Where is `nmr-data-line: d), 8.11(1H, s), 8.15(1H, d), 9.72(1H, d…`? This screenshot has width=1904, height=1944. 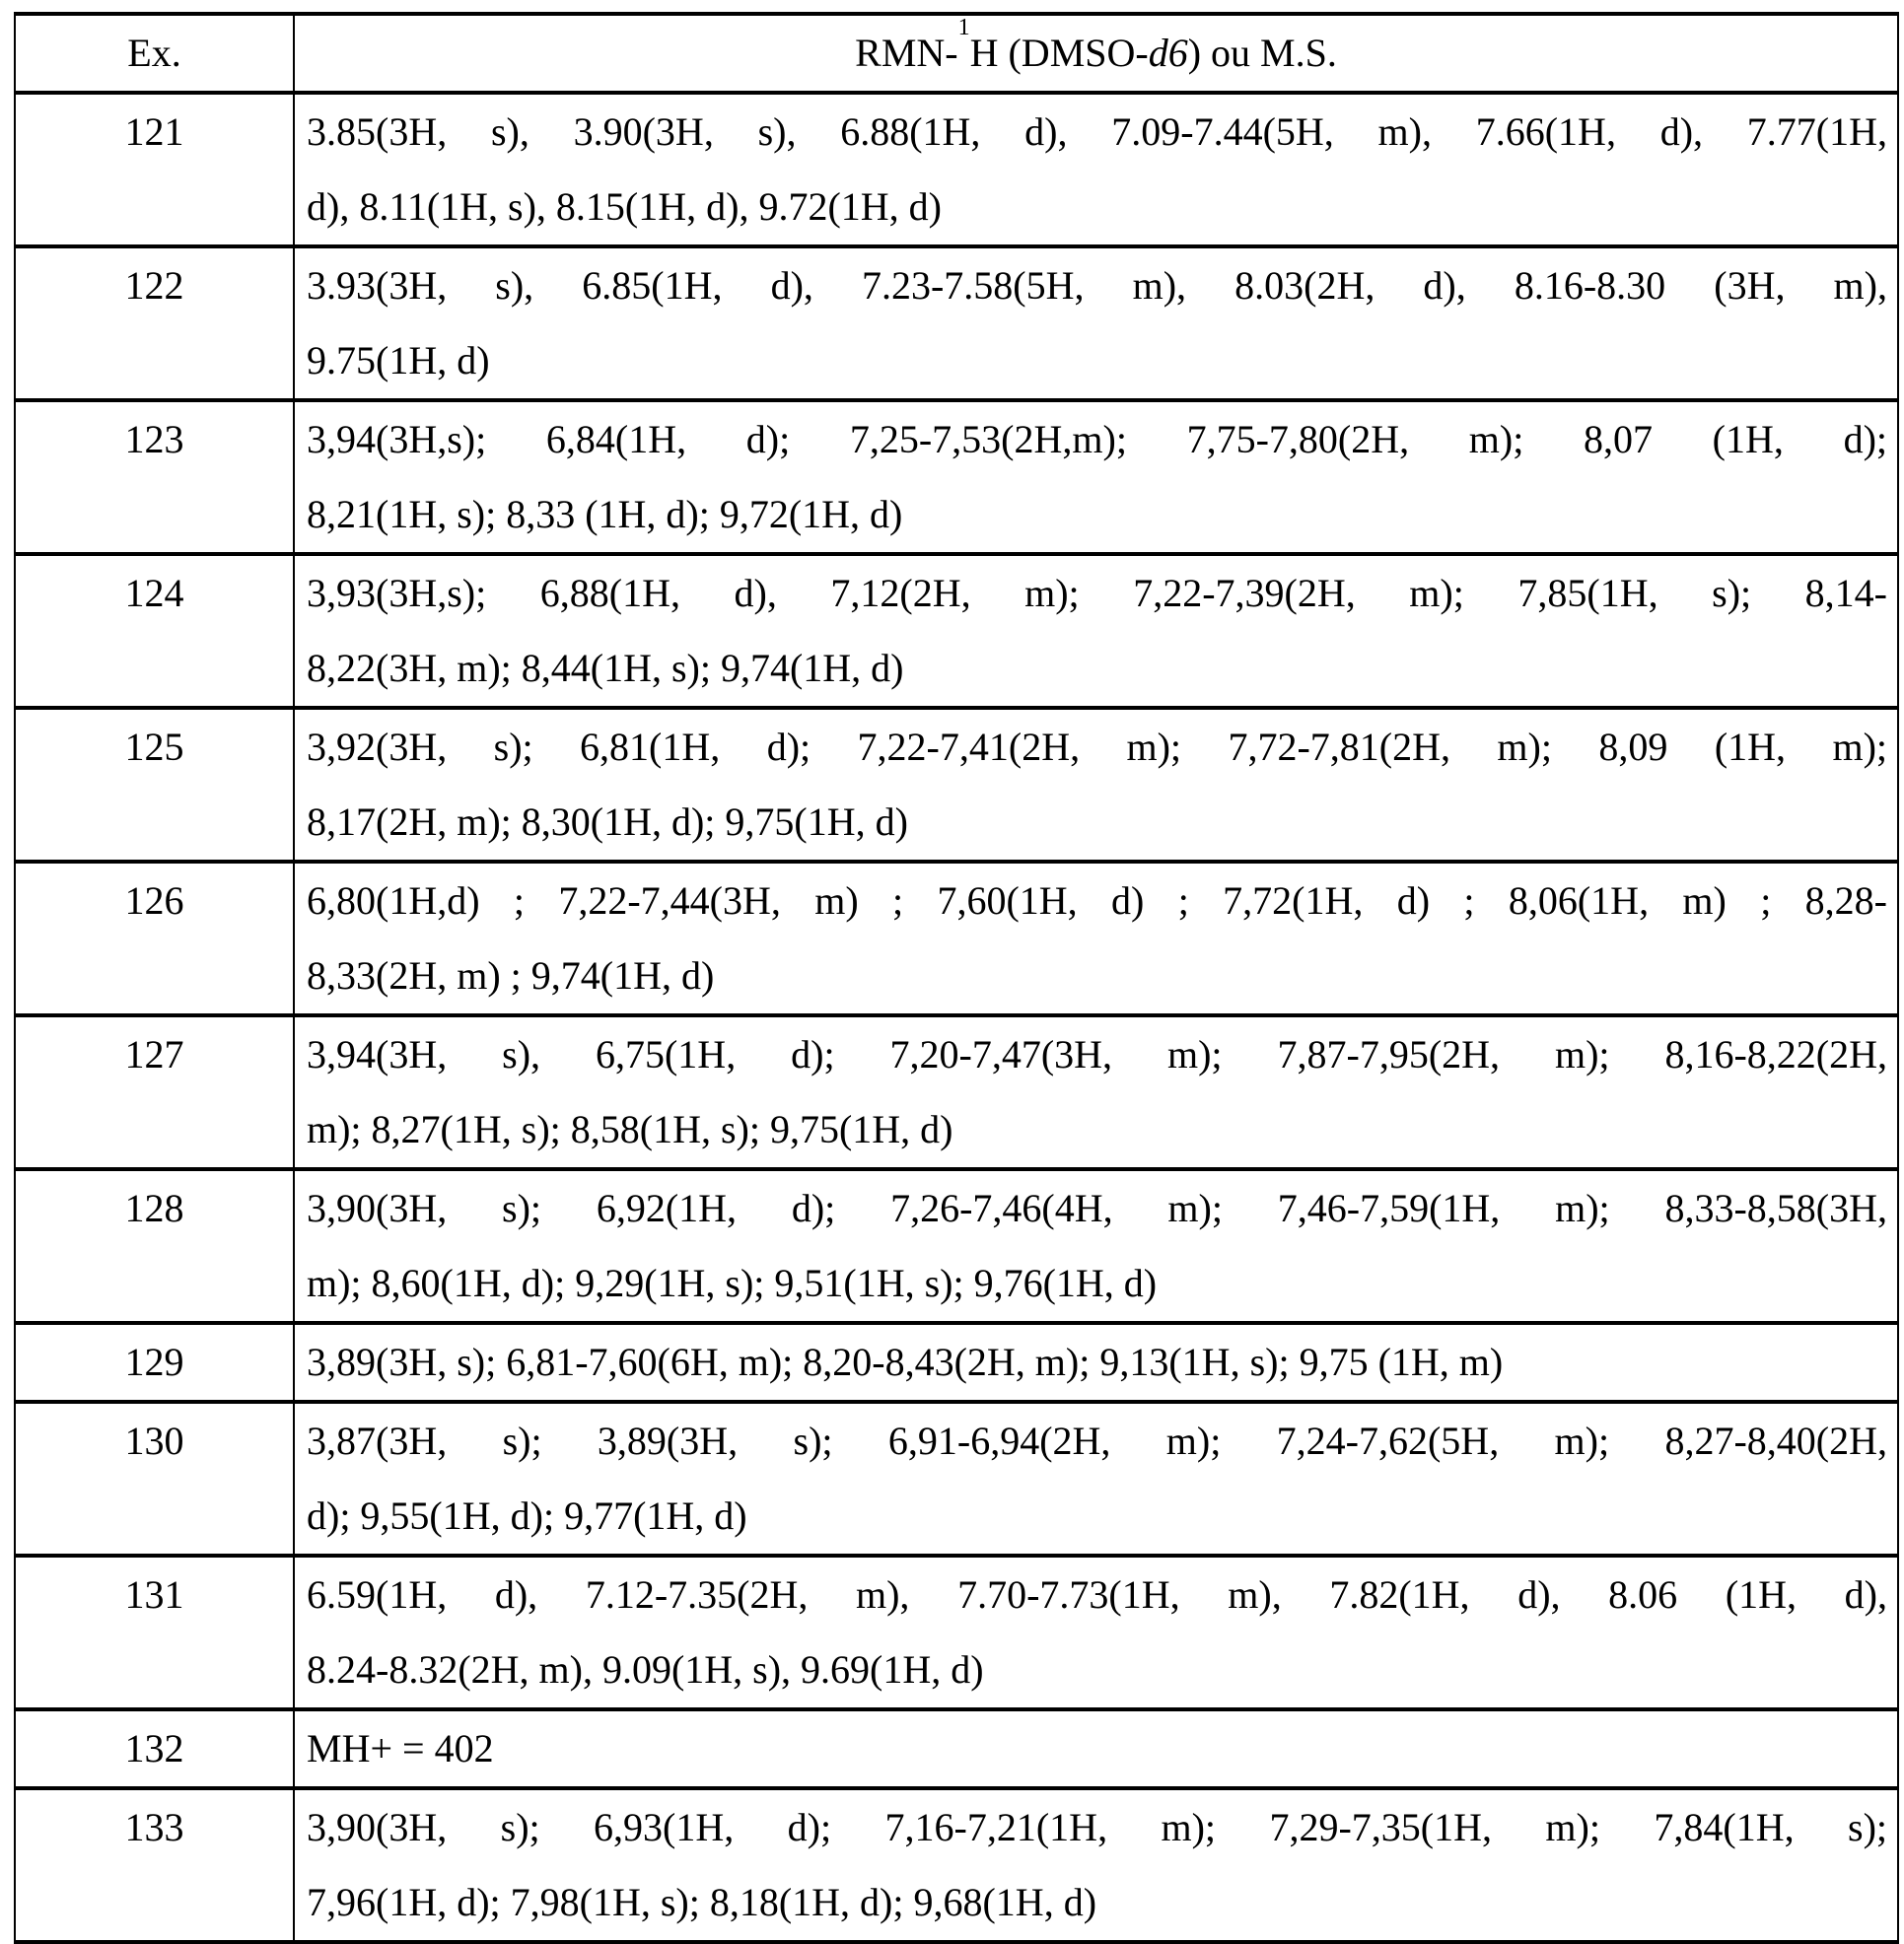
nmr-data-line: d), 8.11(1H, s), 8.15(1H, d), 9.72(1H, d… is located at coordinates (1097, 207).